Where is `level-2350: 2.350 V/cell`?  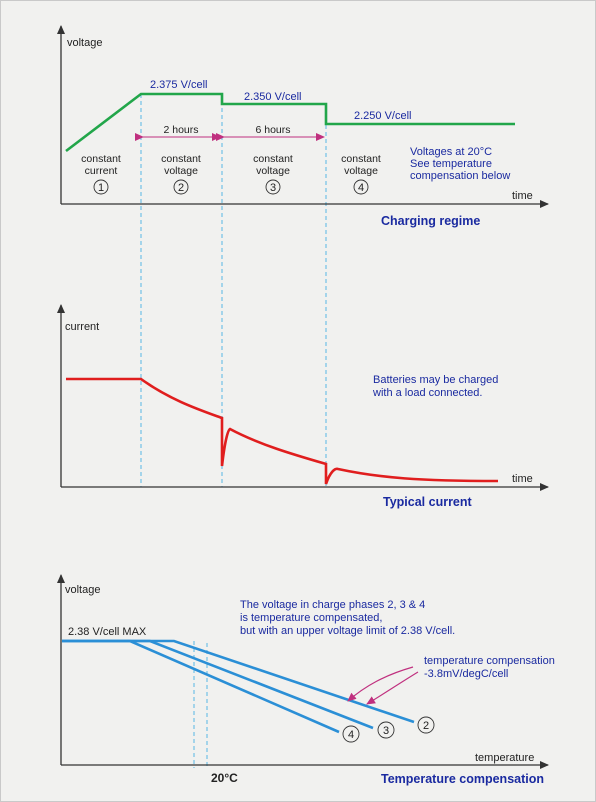 level-2350: 2.350 V/cell is located at coordinates (272, 97).